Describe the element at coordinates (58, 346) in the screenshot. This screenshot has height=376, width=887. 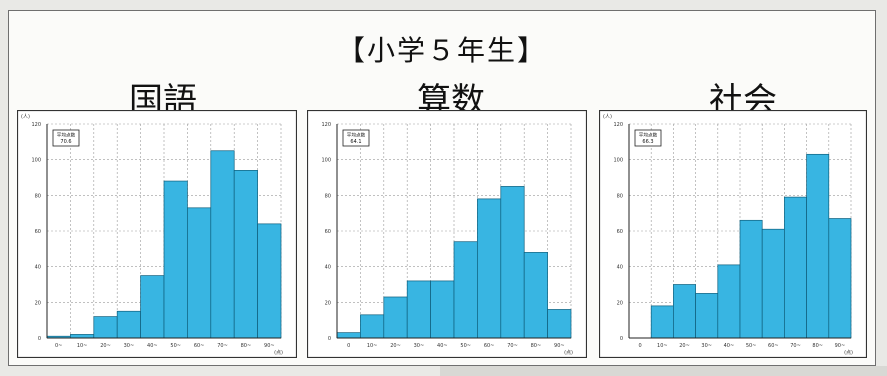
I see `x-tick-label: 0~` at that location.